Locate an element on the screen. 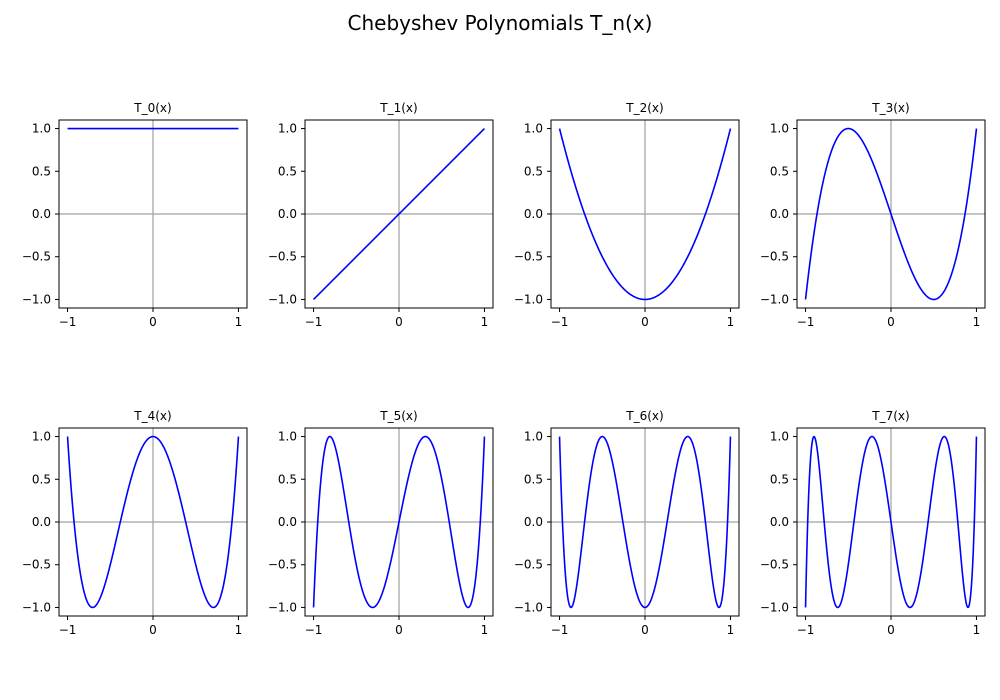 Image resolution: width=1000 pixels, height=700 pixels. subplot-title: T_7(x) is located at coordinates (890, 416).